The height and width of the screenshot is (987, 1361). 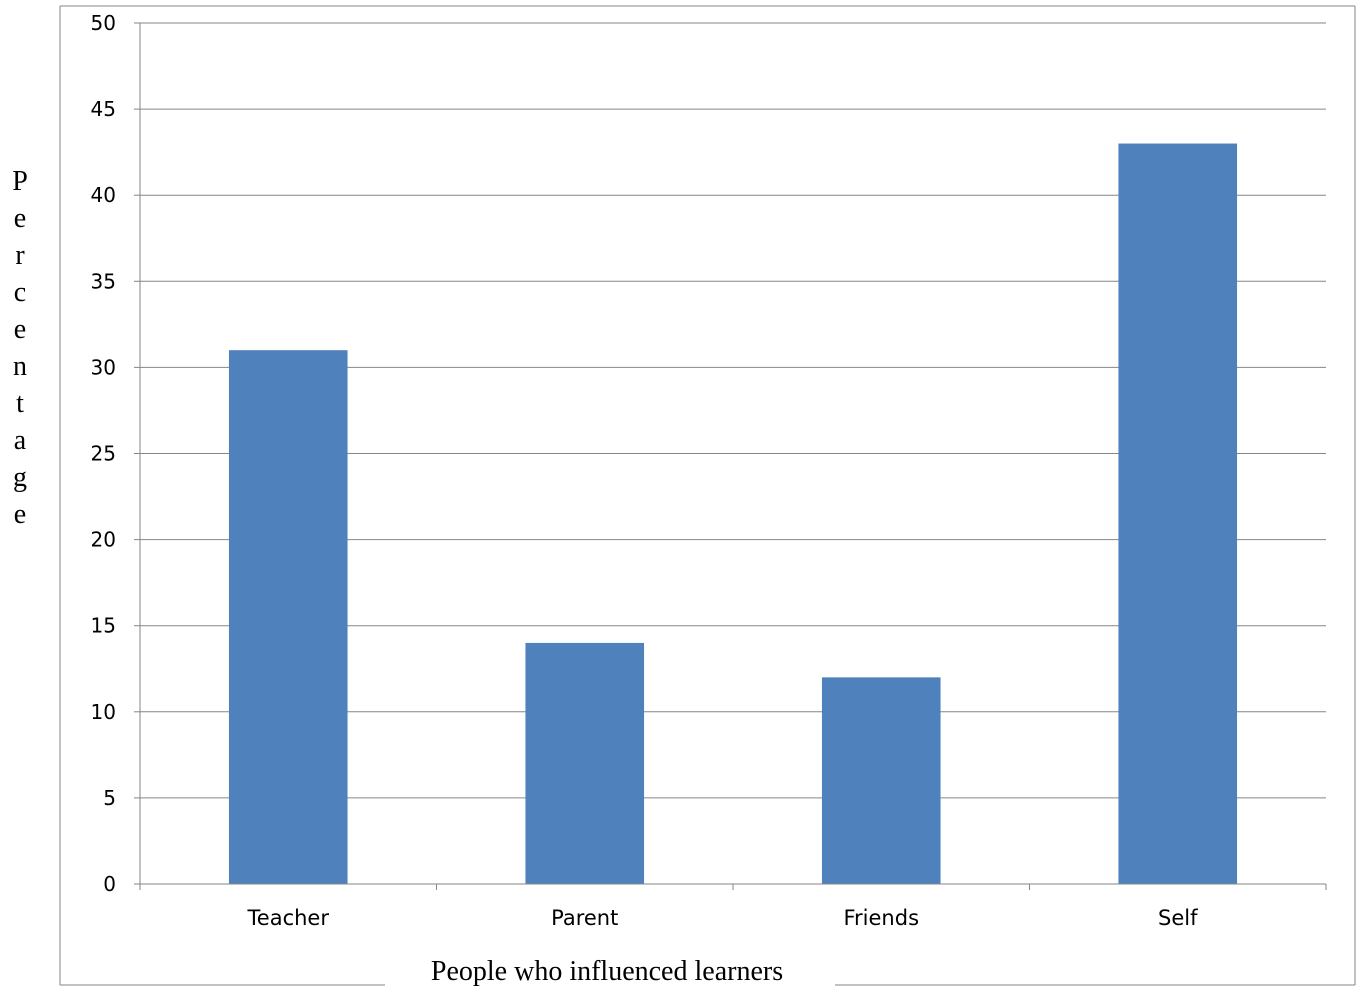 What do you see at coordinates (20, 440) in the screenshot?
I see `y-axis-title-letter: a` at bounding box center [20, 440].